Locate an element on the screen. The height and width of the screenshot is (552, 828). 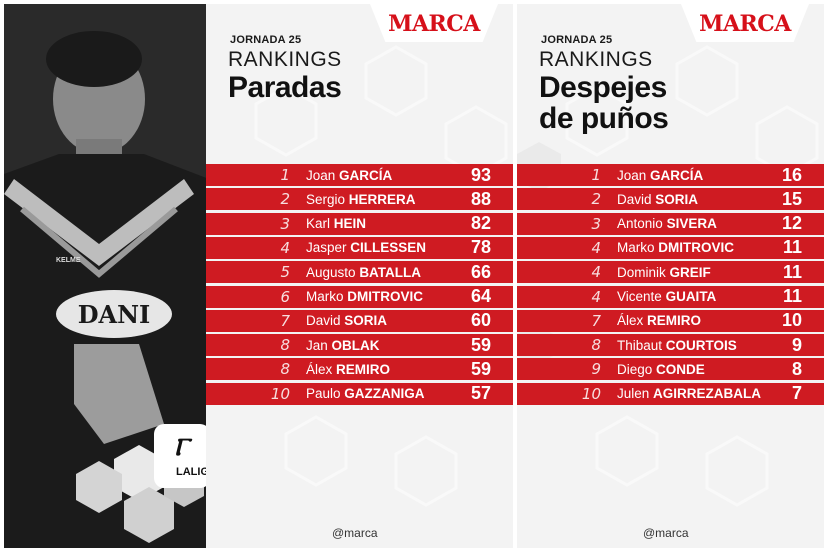
table-row: 2 David SORIA 15 is located at coordinates (670, 199).